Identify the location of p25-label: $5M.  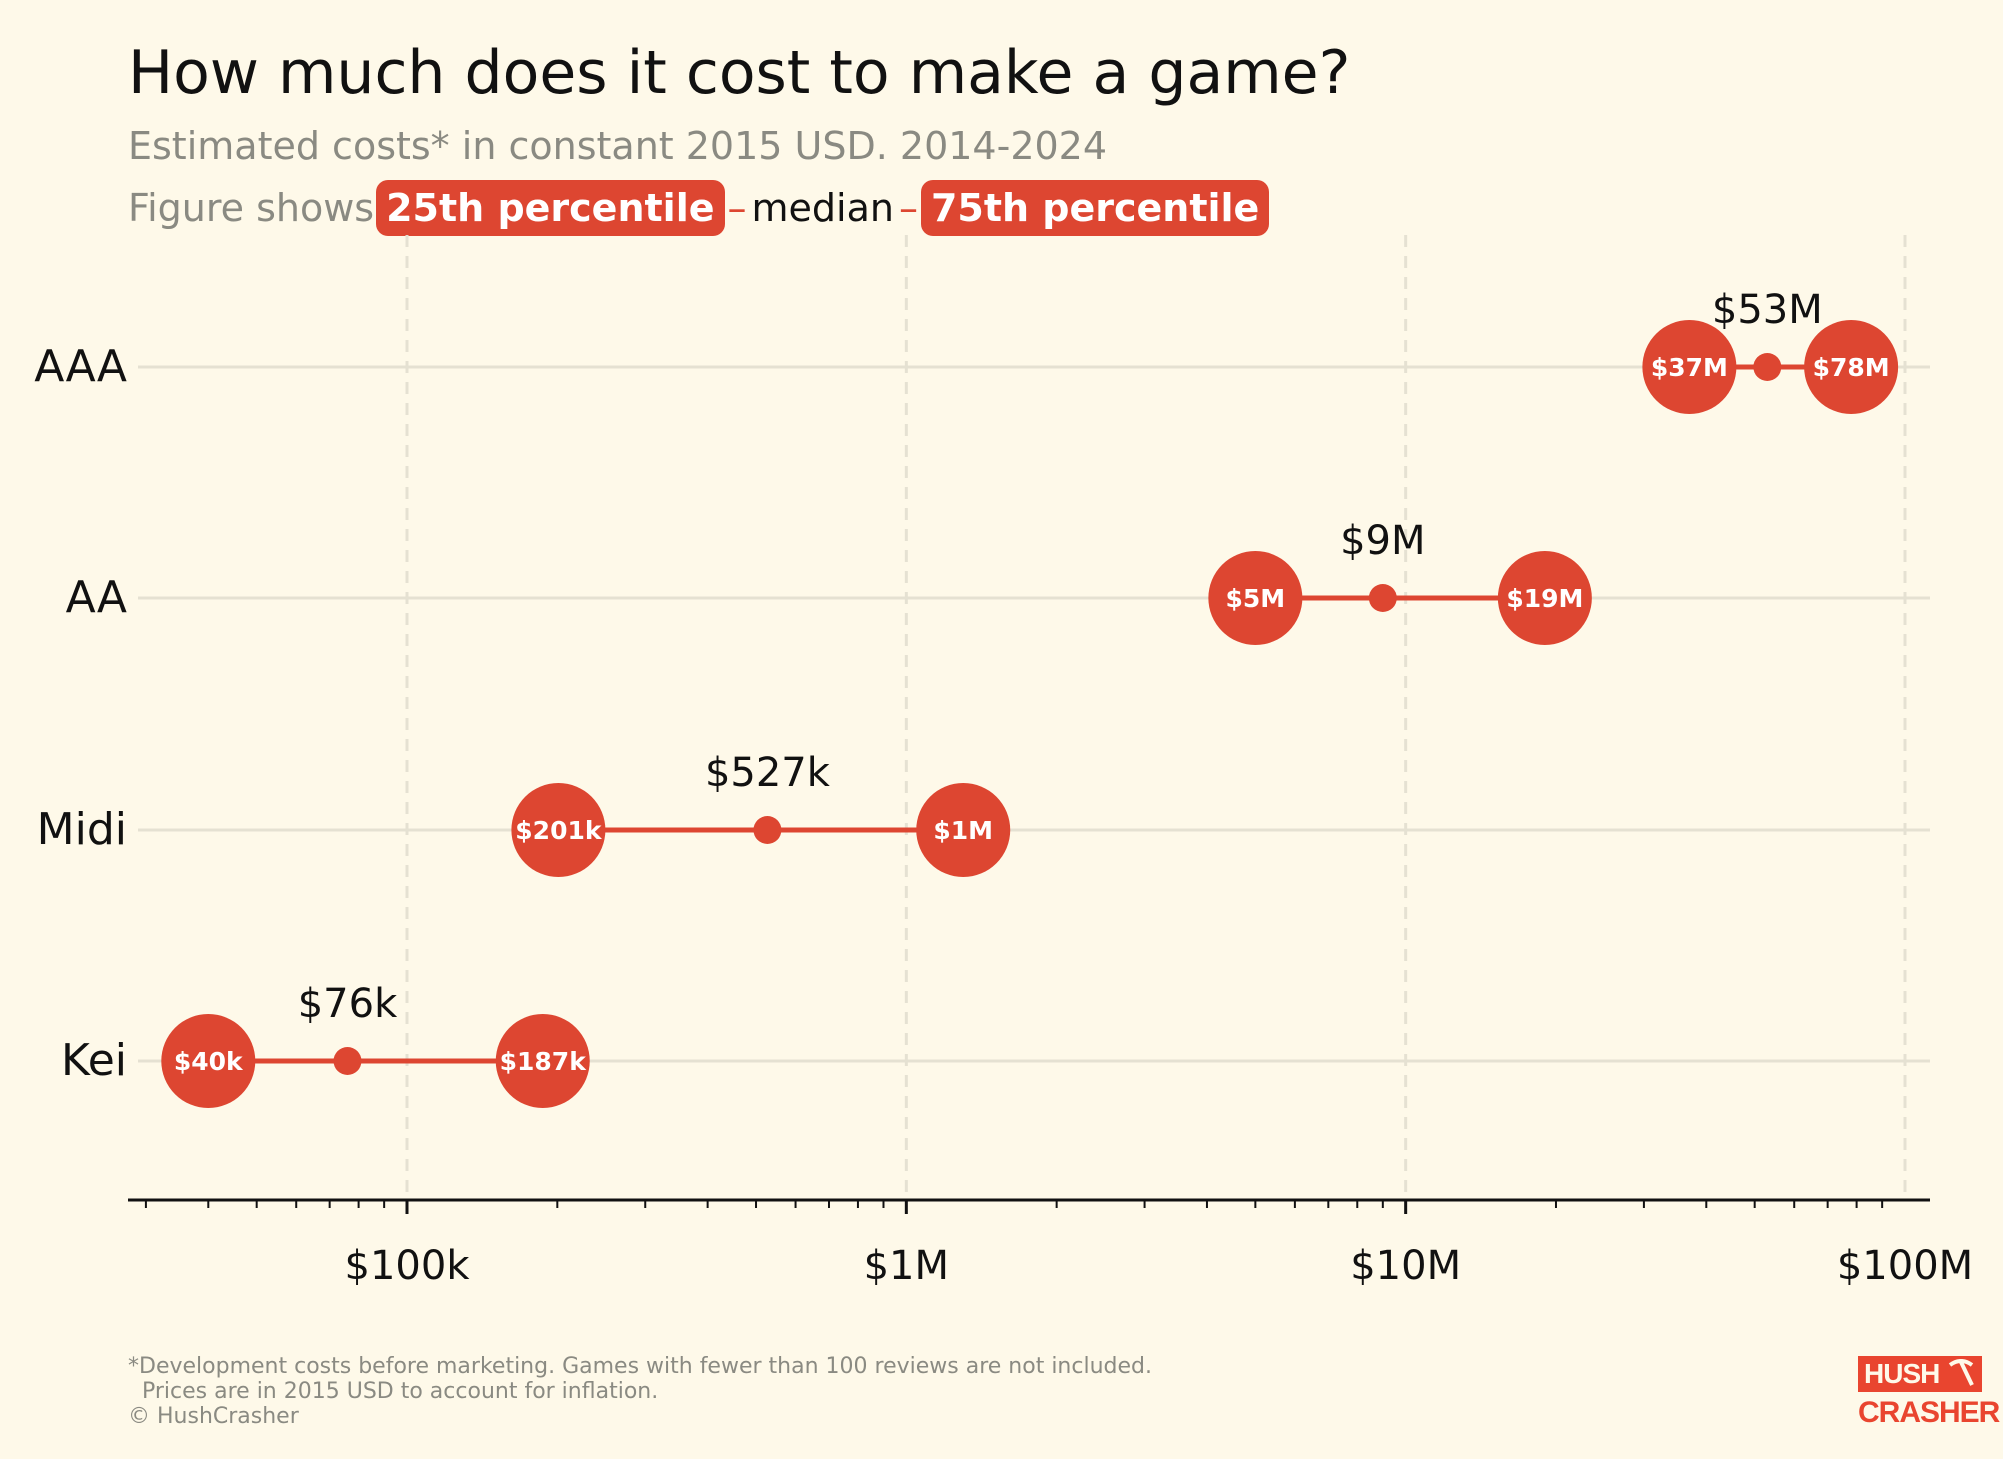
(1256, 598).